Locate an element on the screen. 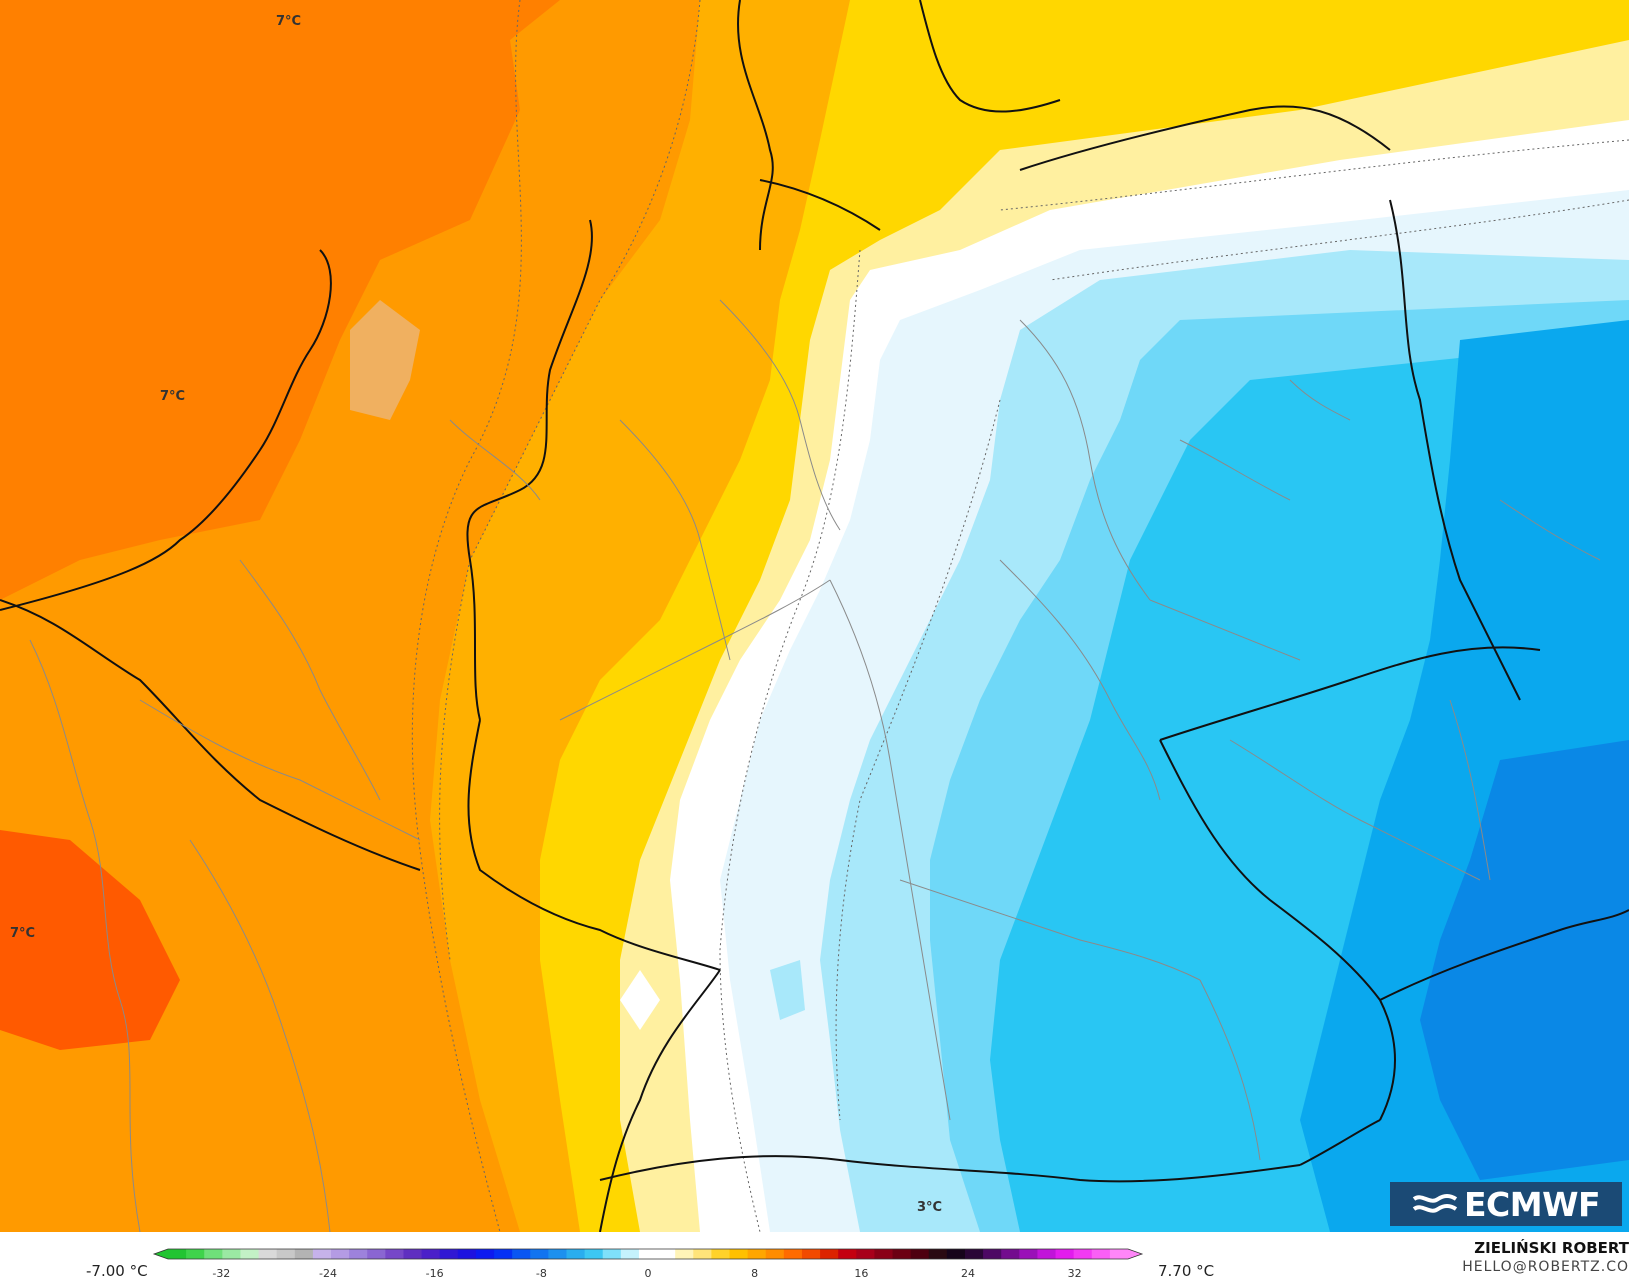  color-scale-bar is located at coordinates (648, 1254).